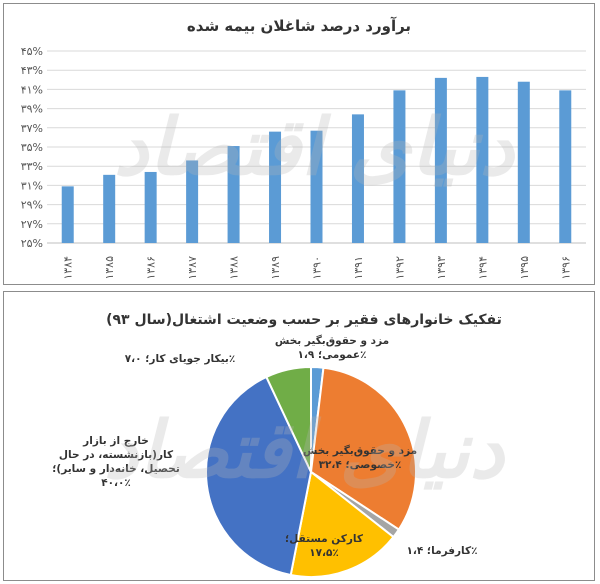  Describe the element at coordinates (324, 539) in the screenshot. I see `pie-slice-label-line: کارکن مستقل؛` at that location.